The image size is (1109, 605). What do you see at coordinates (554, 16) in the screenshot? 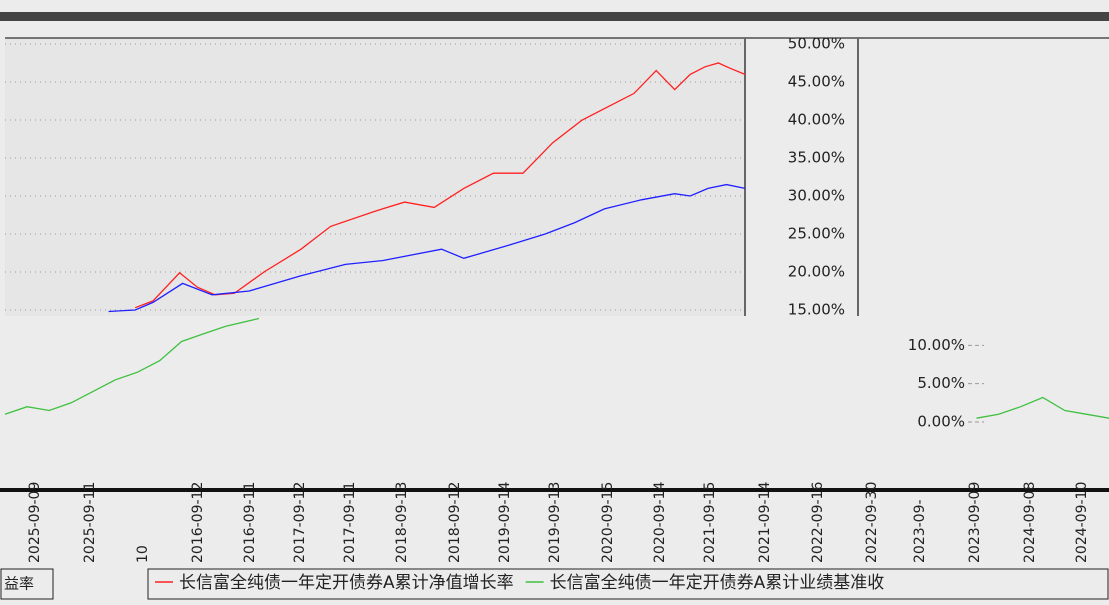
I see `top-bar` at bounding box center [554, 16].